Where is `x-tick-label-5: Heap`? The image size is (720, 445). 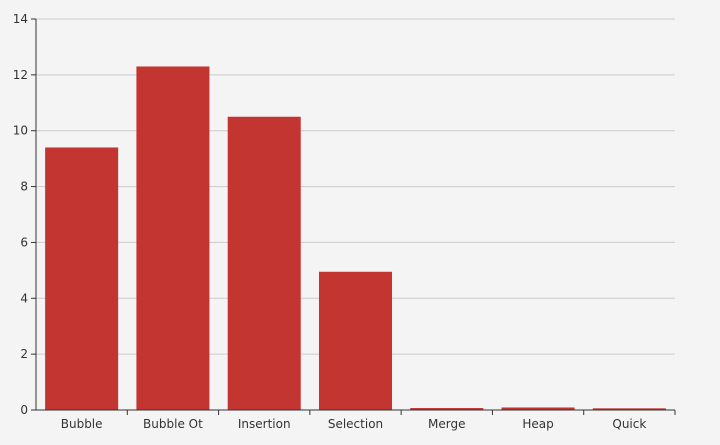
x-tick-label-5: Heap is located at coordinates (537, 424).